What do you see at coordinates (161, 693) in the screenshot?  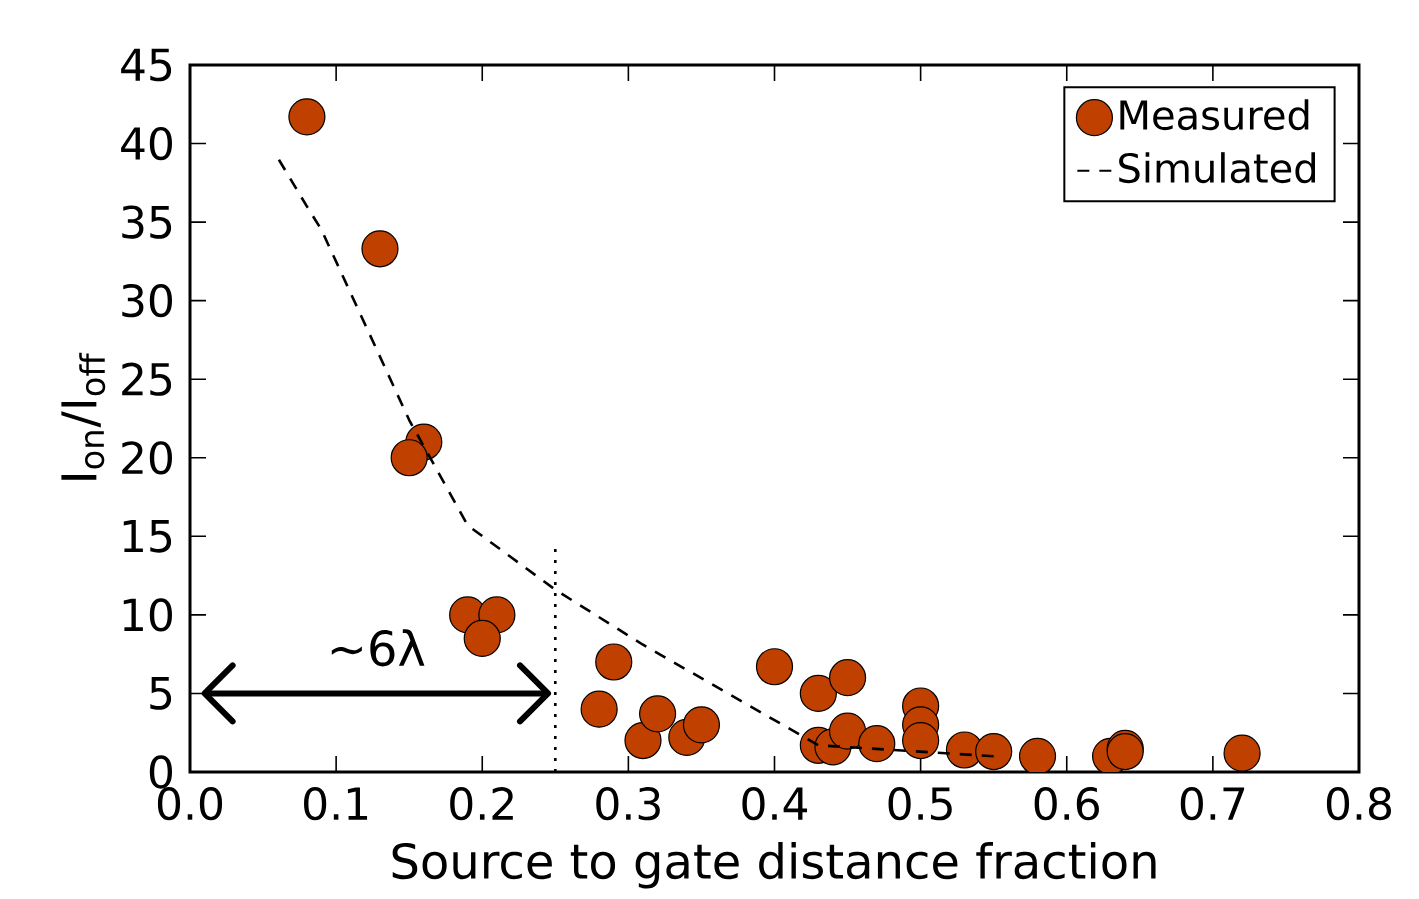 I see `y-tick-label: 5` at bounding box center [161, 693].